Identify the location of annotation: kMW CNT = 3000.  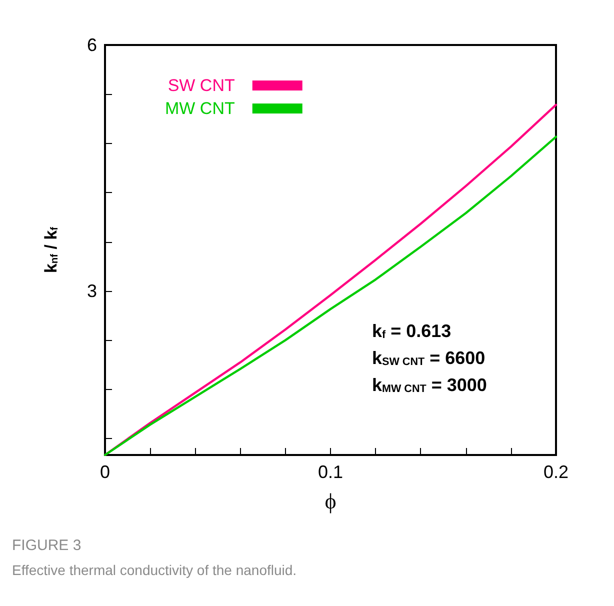
(429, 385).